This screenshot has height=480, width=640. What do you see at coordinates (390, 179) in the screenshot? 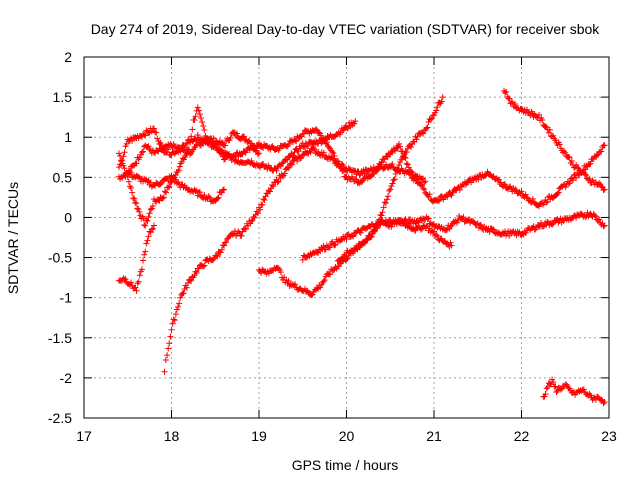
I see `series-track-i` at bounding box center [390, 179].